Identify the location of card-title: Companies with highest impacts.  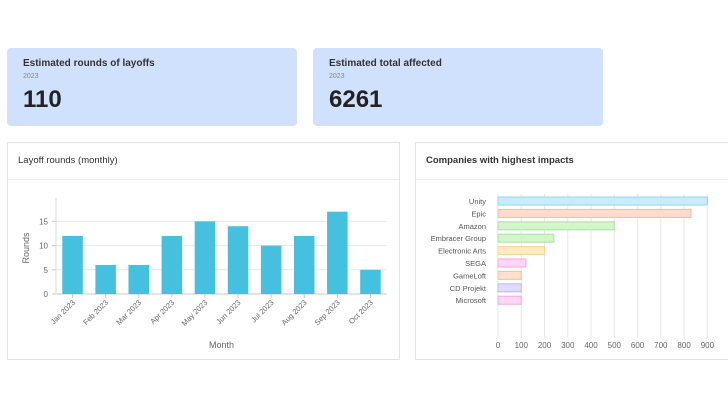
(572, 161).